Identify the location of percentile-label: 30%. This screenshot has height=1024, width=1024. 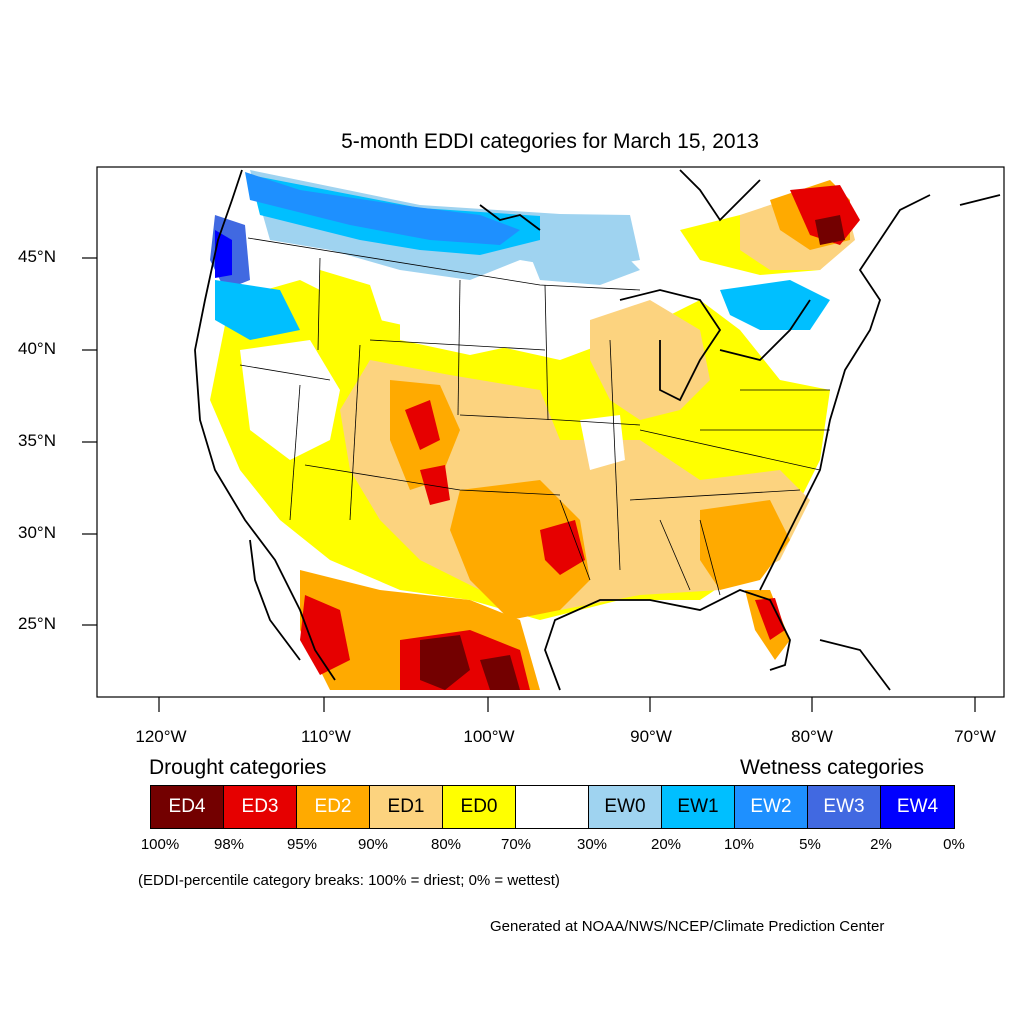
(592, 844).